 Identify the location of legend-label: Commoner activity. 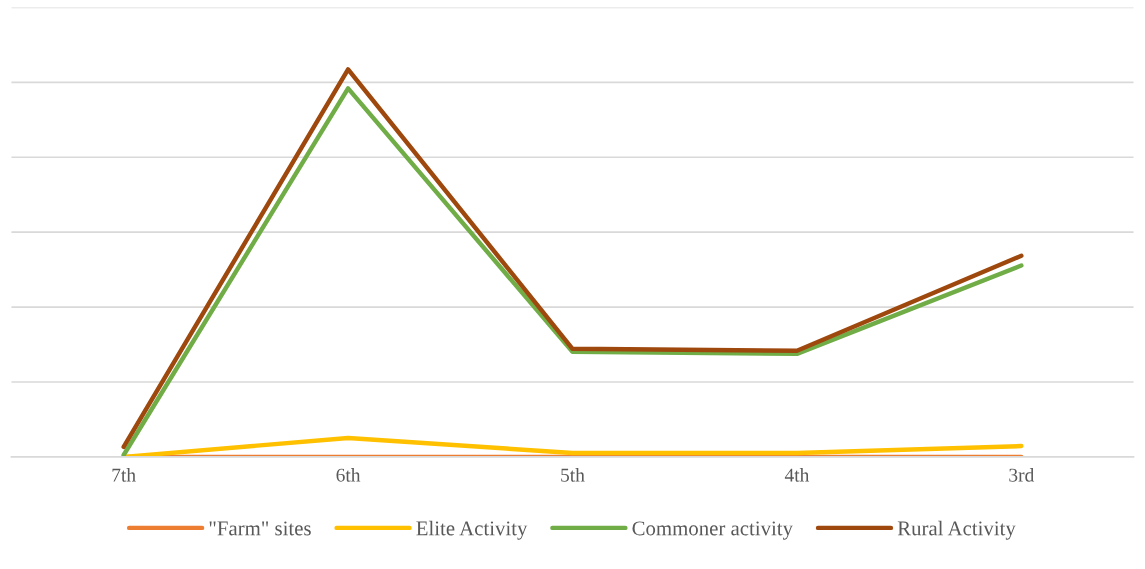
(712, 530).